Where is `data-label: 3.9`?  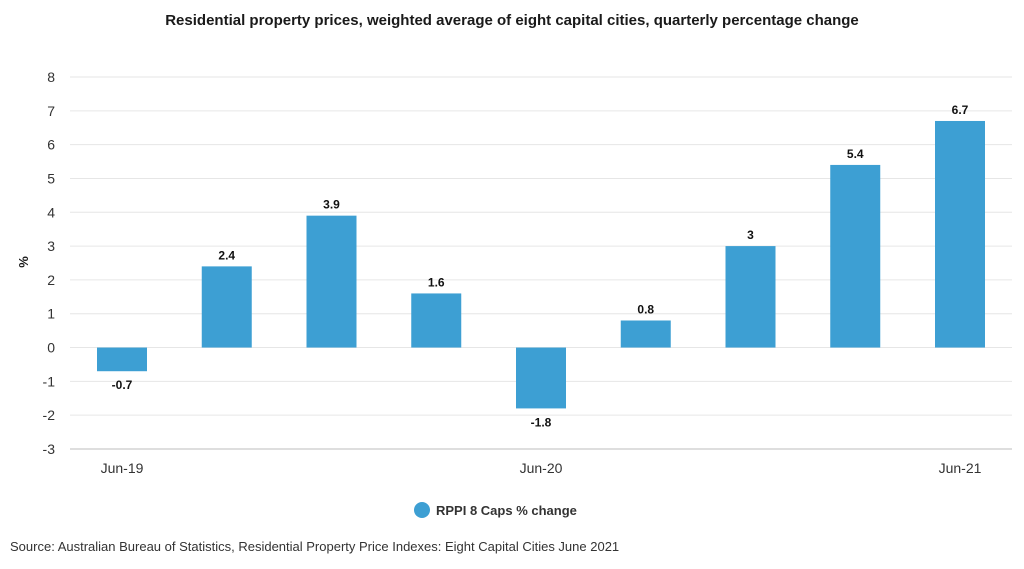
data-label: 3.9 is located at coordinates (331, 205).